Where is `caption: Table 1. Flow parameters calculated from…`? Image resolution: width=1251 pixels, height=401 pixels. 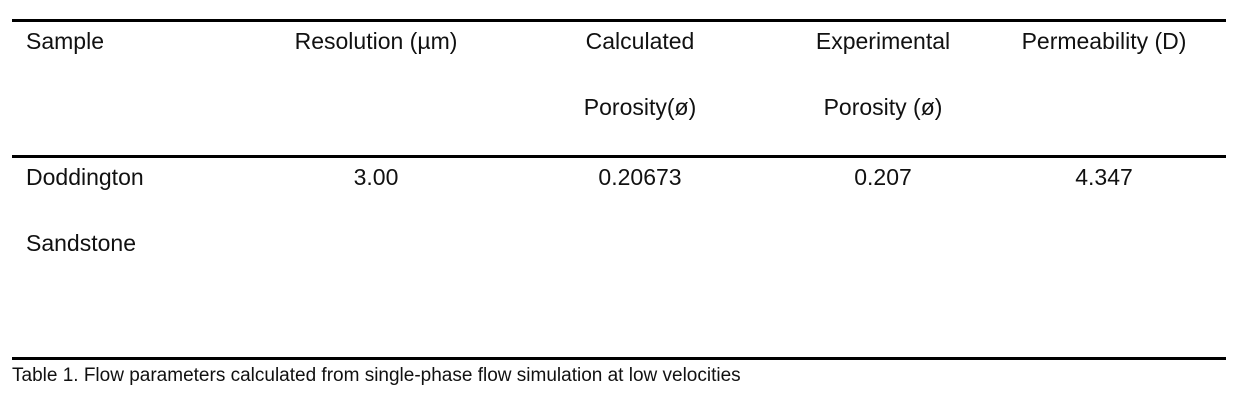
caption: Table 1. Flow parameters calculated from… is located at coordinates (376, 375).